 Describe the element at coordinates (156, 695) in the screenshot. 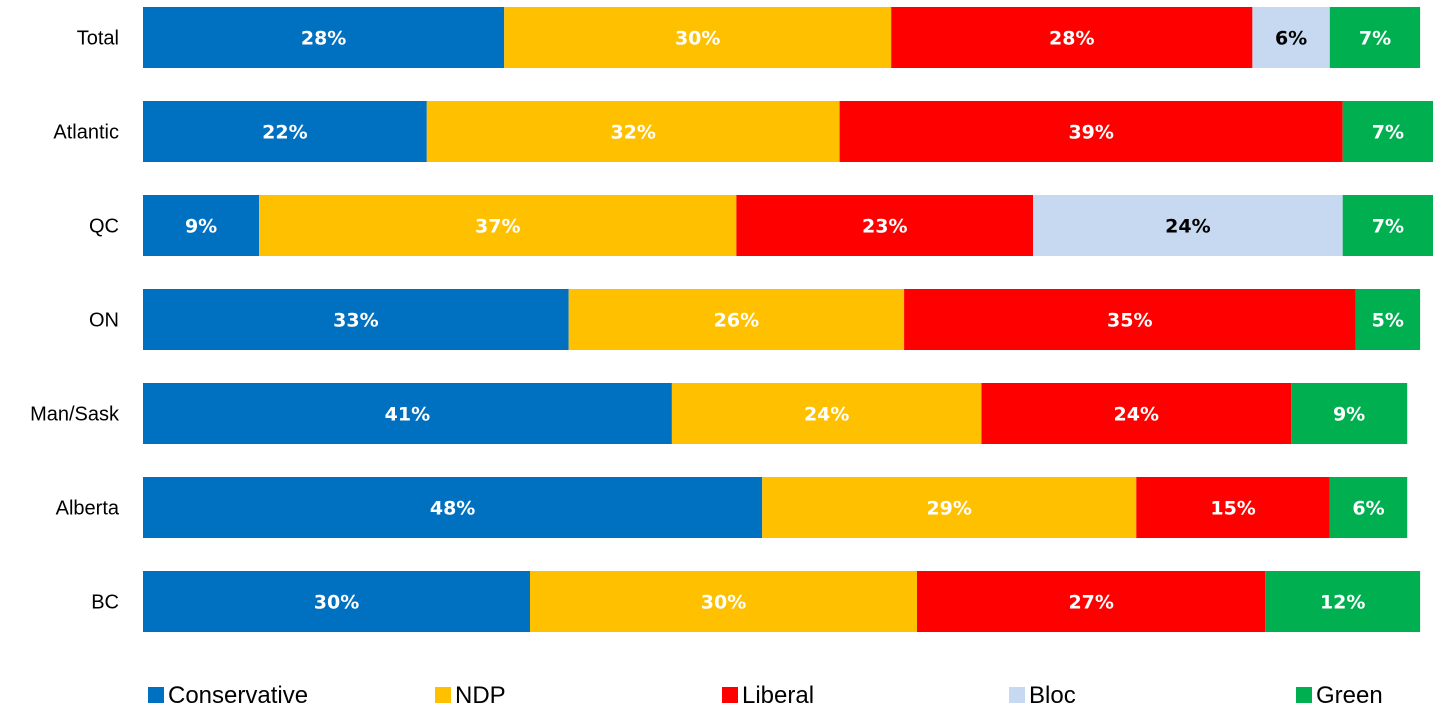

I see `legend-swatch-conservative` at that location.